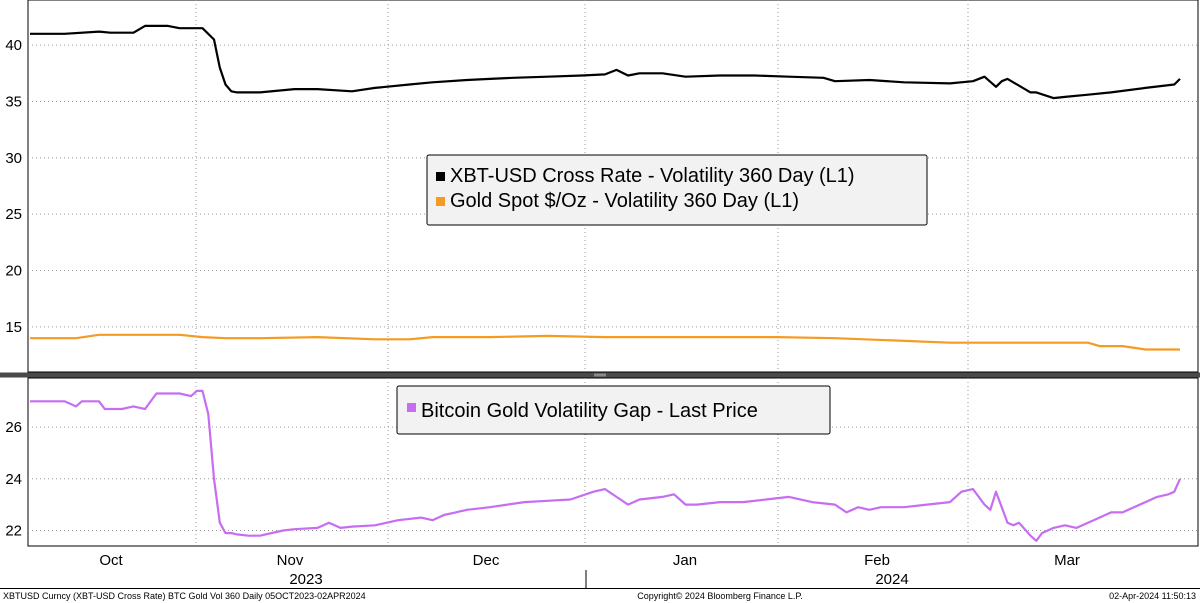  Describe the element at coordinates (486, 560) in the screenshot. I see `x-tick-label: Dec` at that location.